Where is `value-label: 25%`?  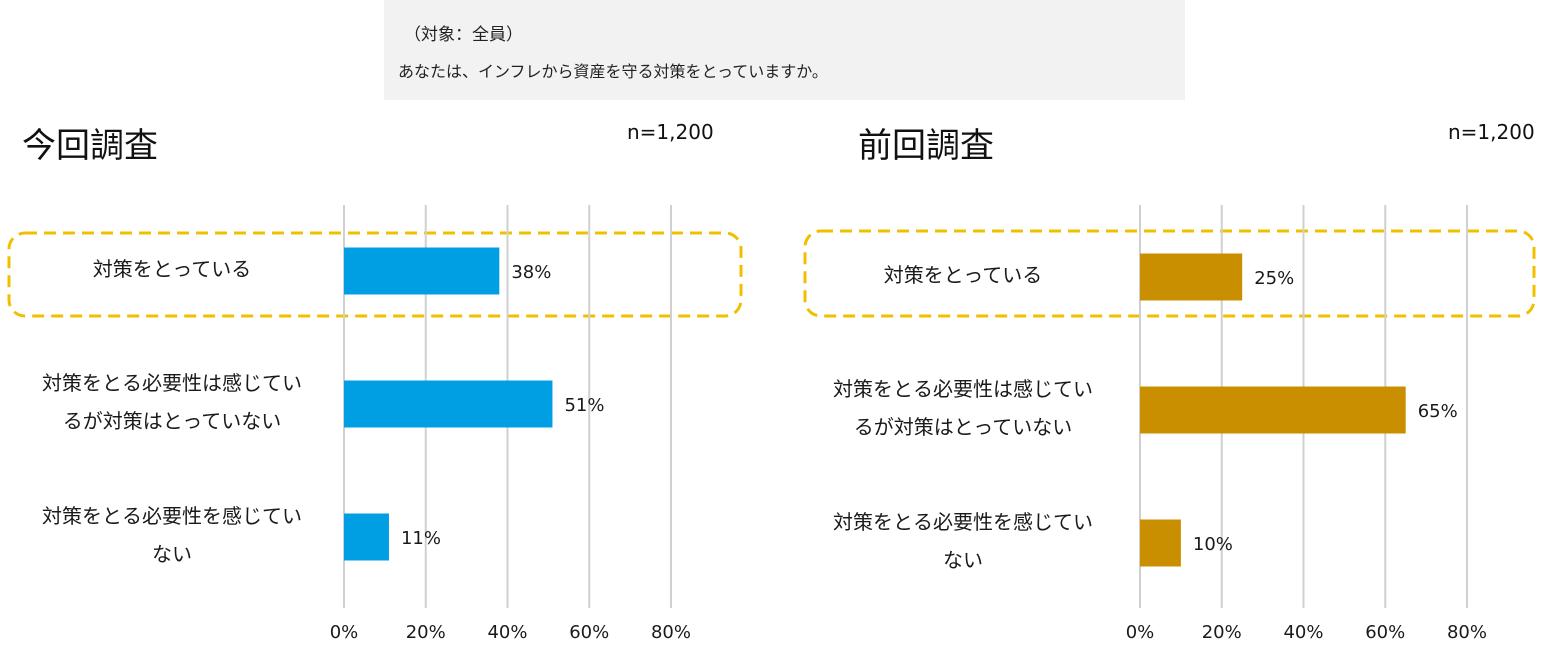
value-label: 25% is located at coordinates (1274, 278).